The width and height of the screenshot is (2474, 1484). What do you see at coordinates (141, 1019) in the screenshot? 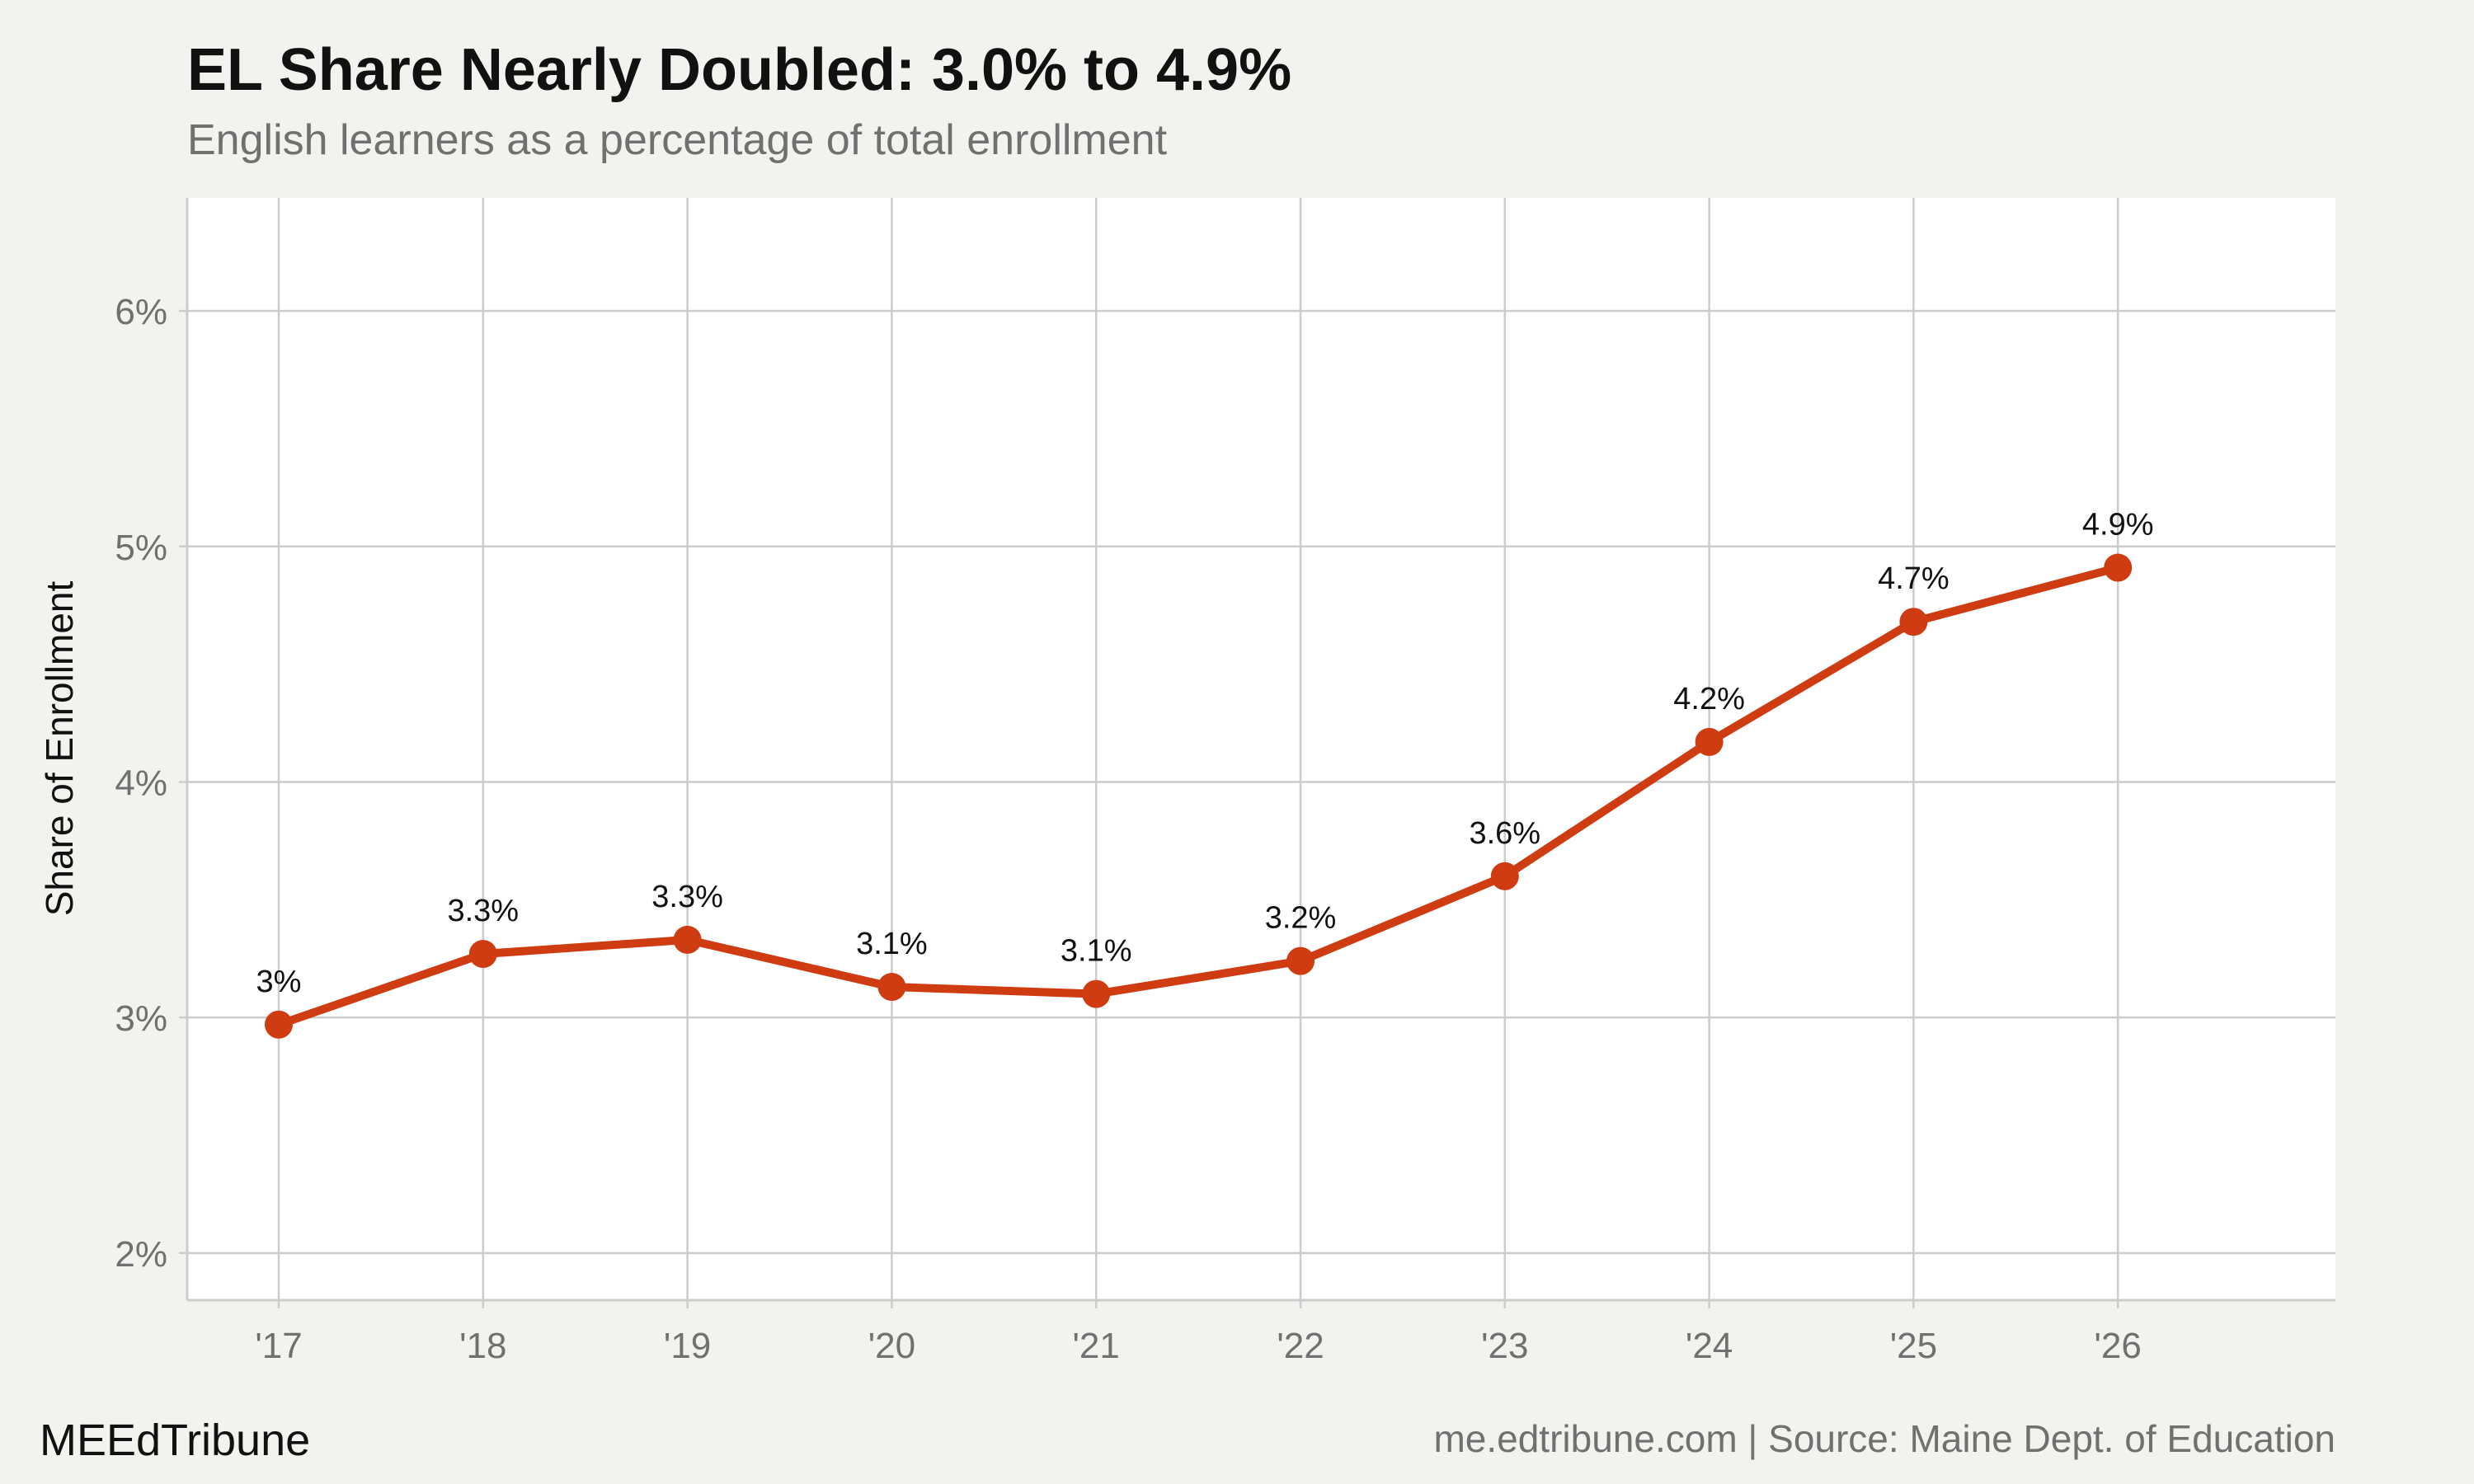
I see `y-tick-label: 3%` at bounding box center [141, 1019].